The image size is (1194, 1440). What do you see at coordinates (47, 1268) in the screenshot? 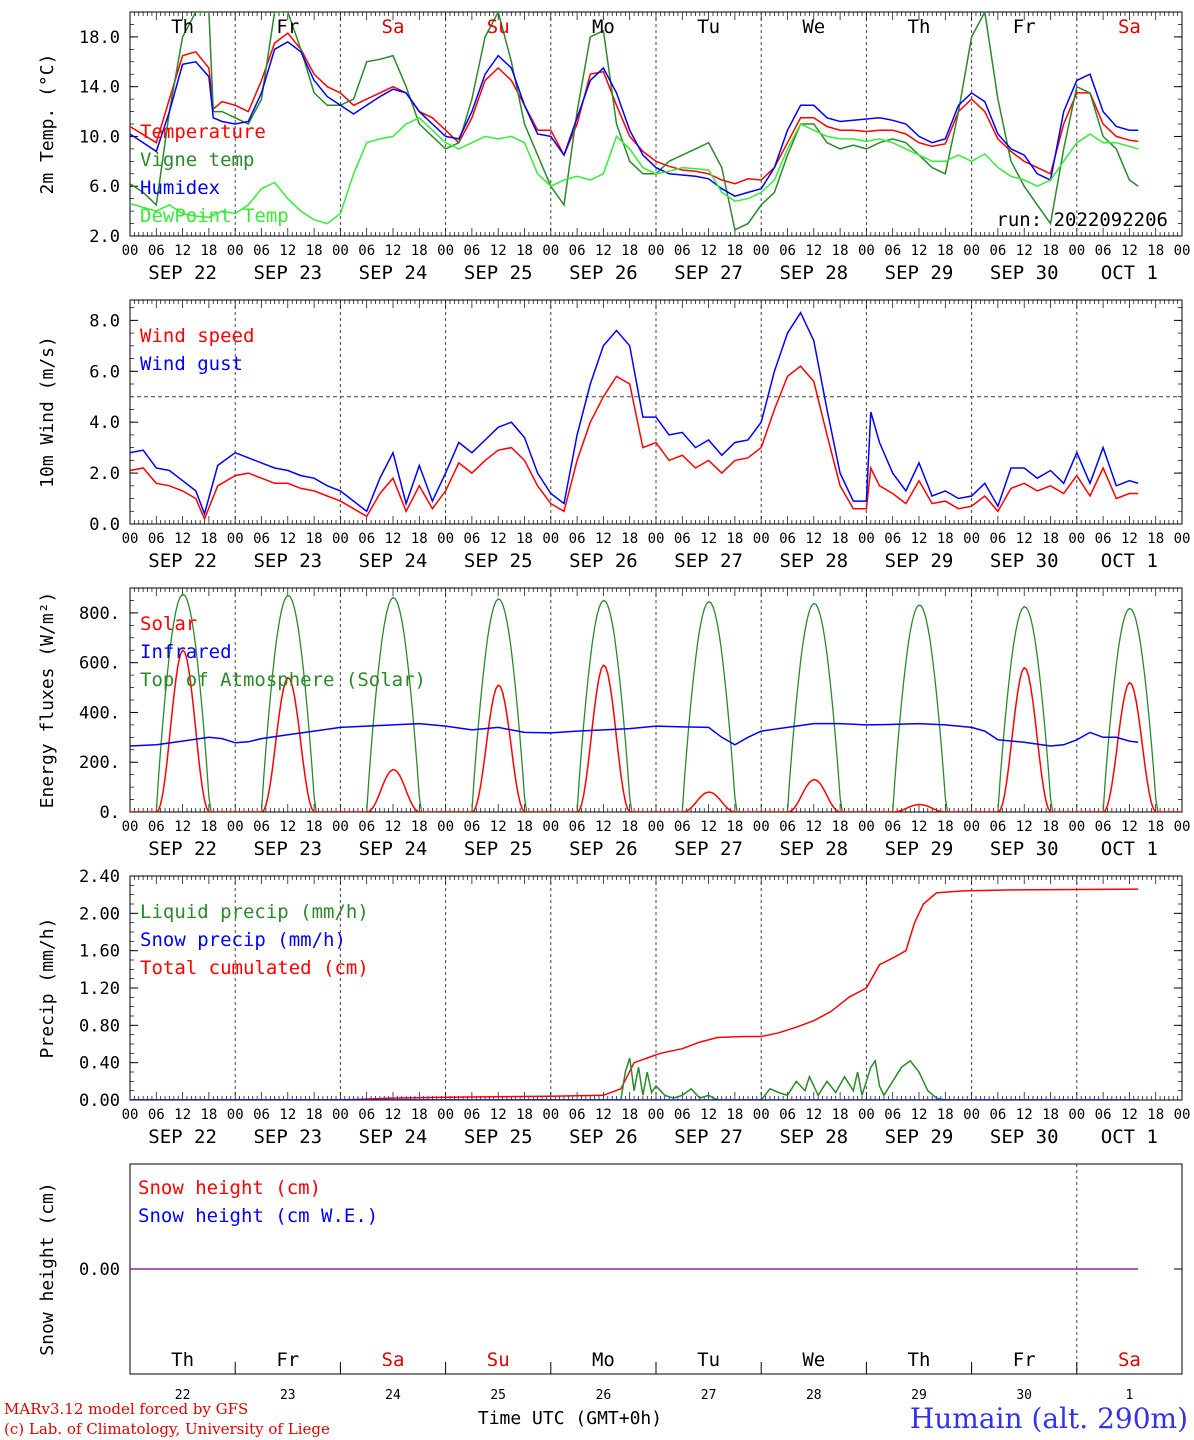
I see `y-axis-title: Snow height (cm)` at bounding box center [47, 1268].